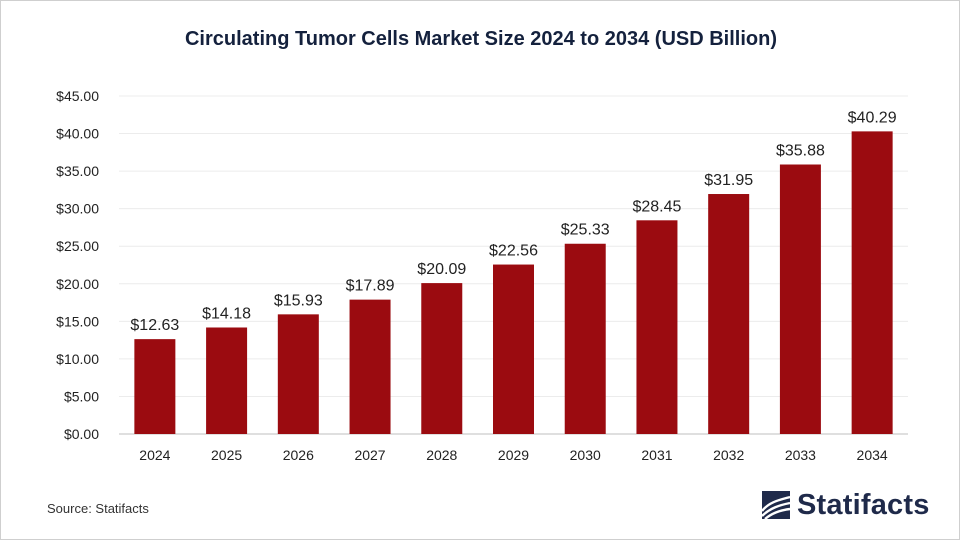  I want to click on y-tick-label: $20.00, so click(77, 284).